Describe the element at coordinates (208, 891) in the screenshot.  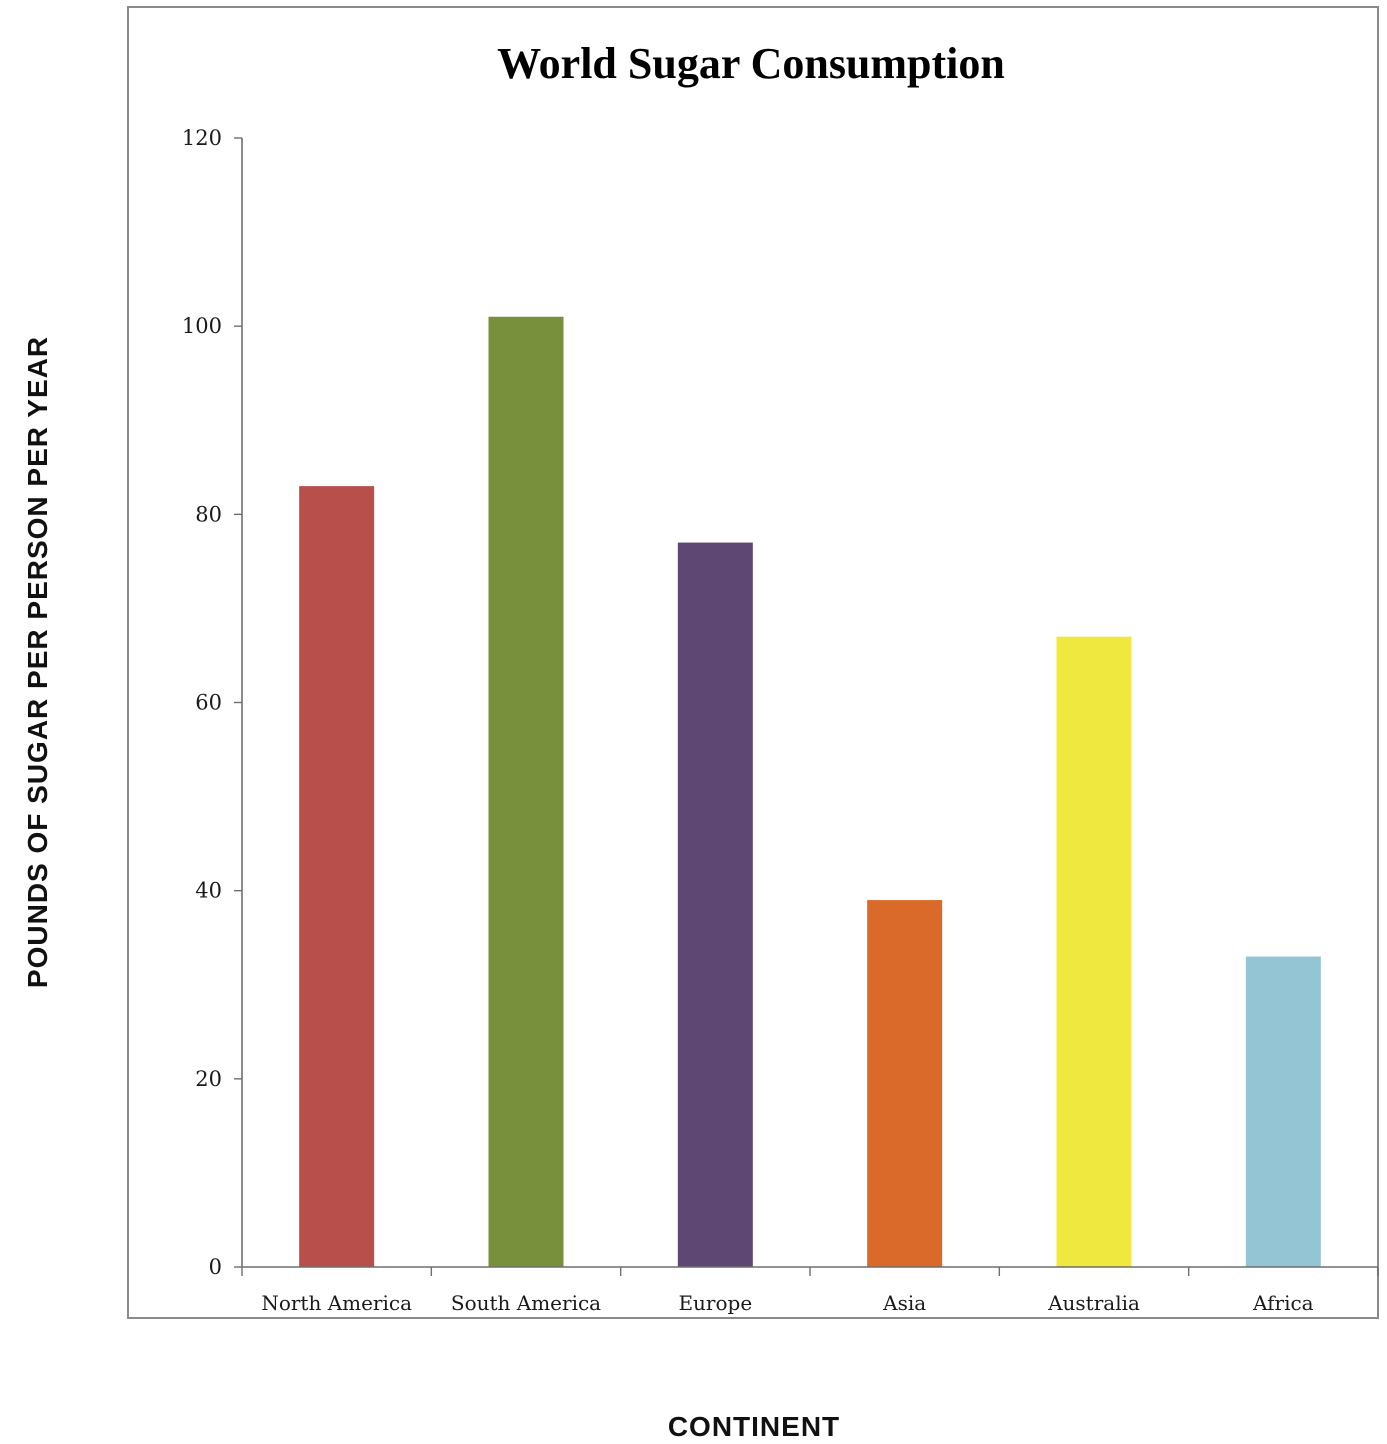
I see `y-tick-label: 40` at that location.